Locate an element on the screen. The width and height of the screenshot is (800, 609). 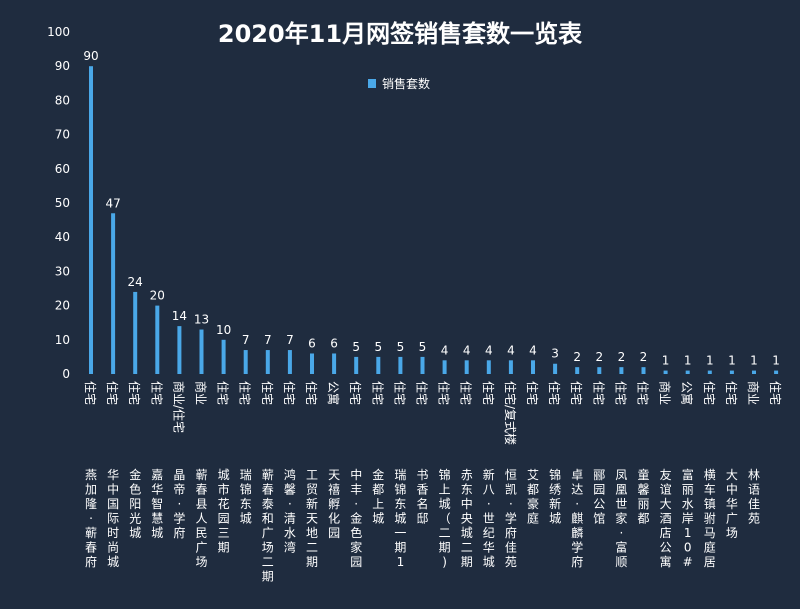
x-name-label: 燕加隆·蕲春府 is located at coordinates (91, 518).